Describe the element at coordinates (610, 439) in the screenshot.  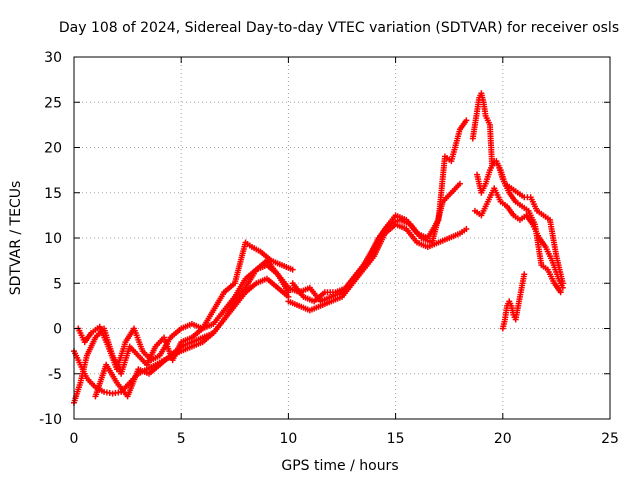
I see `x-tick-label: 25` at that location.